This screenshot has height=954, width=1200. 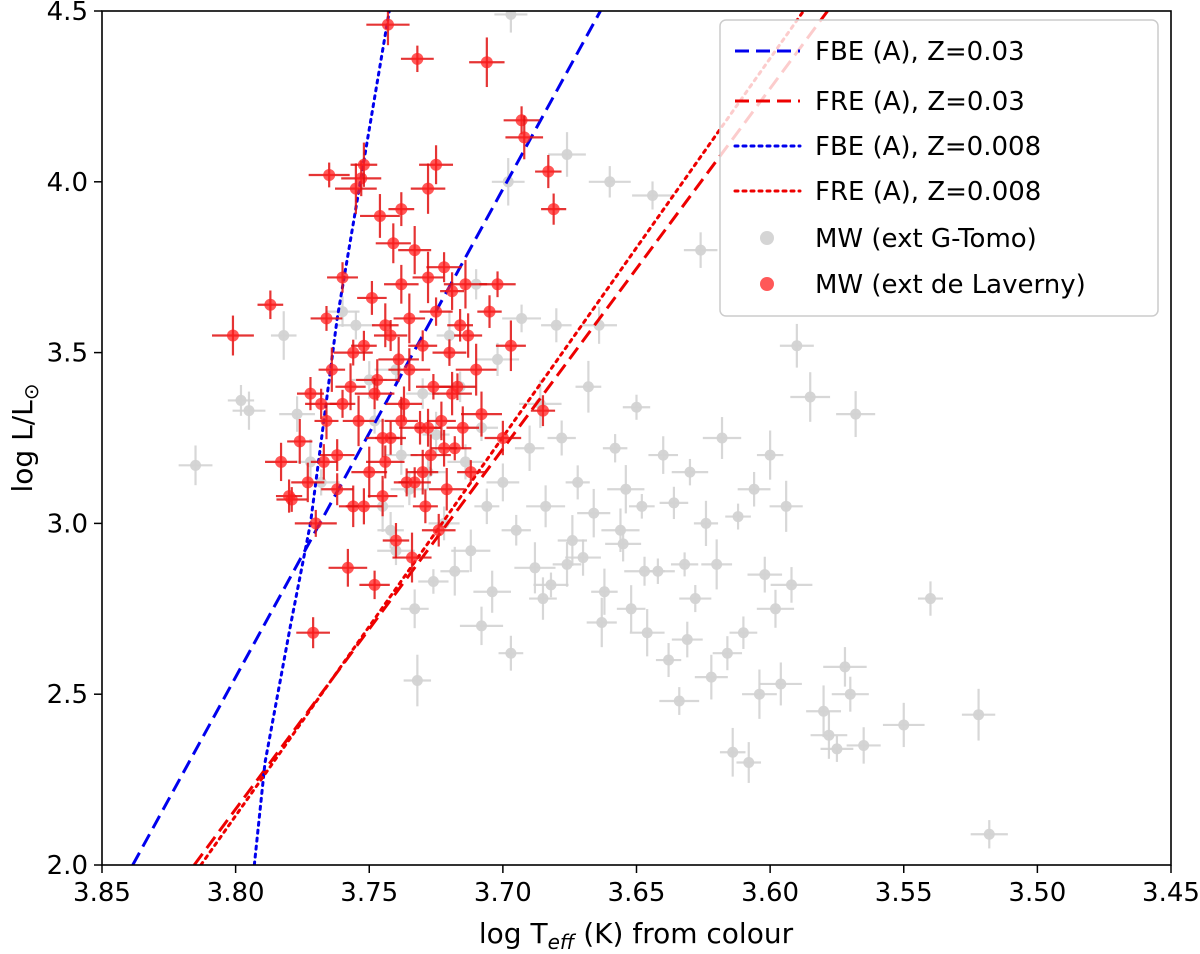 What do you see at coordinates (767, 284) in the screenshot?
I see `legend-marker-swatch` at bounding box center [767, 284].